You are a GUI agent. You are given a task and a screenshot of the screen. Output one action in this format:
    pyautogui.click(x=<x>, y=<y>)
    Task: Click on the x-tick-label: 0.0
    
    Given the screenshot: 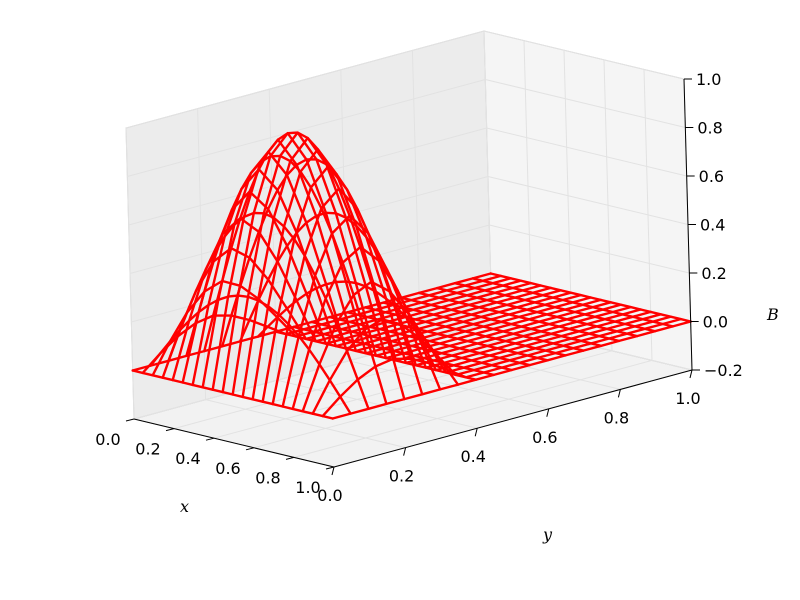 What is the action you would take?
    pyautogui.click(x=107, y=439)
    